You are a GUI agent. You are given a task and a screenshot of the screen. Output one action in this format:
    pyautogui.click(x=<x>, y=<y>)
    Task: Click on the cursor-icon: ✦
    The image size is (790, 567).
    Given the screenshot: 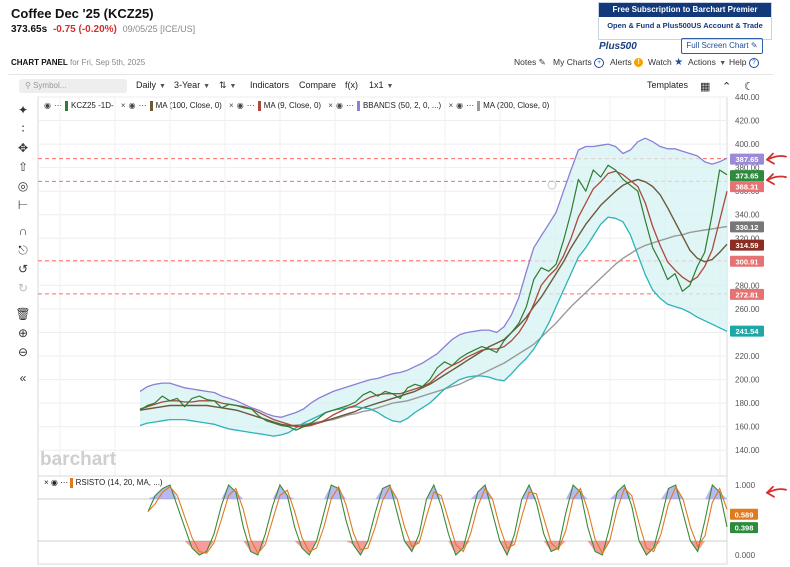 What is the action you would take?
    pyautogui.click(x=23, y=110)
    